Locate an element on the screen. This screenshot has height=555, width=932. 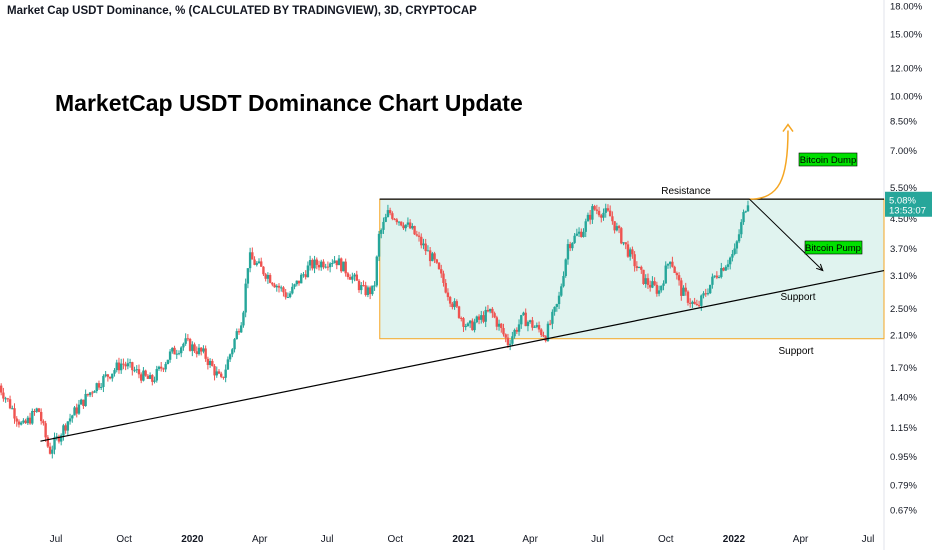
y-tick-label: 4.50% is located at coordinates (903, 219).